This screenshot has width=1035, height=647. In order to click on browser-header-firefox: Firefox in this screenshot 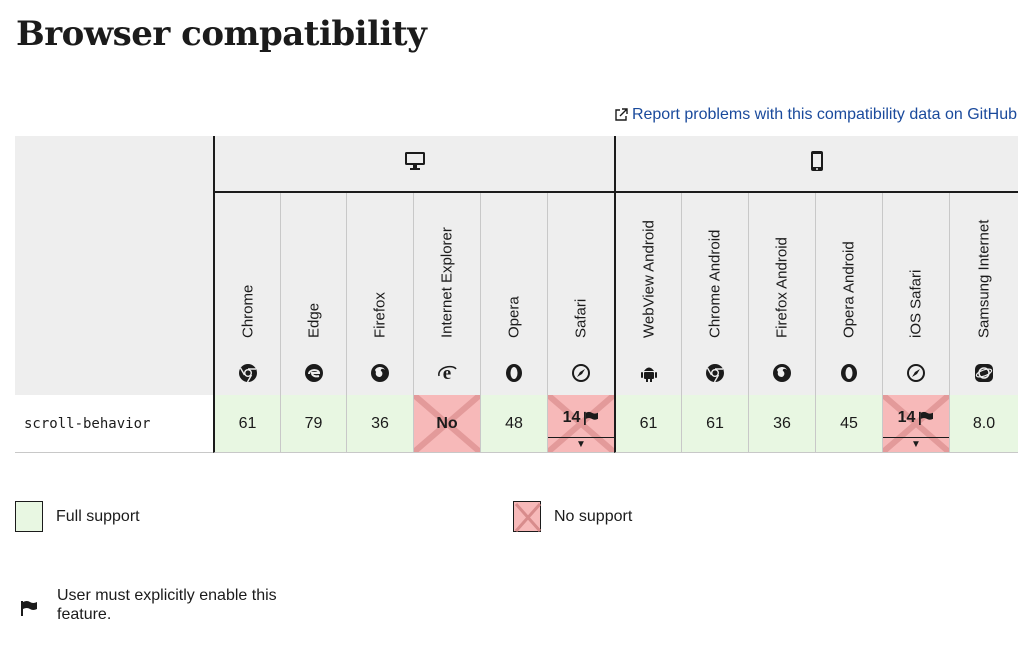, I will do `click(379, 294)`.